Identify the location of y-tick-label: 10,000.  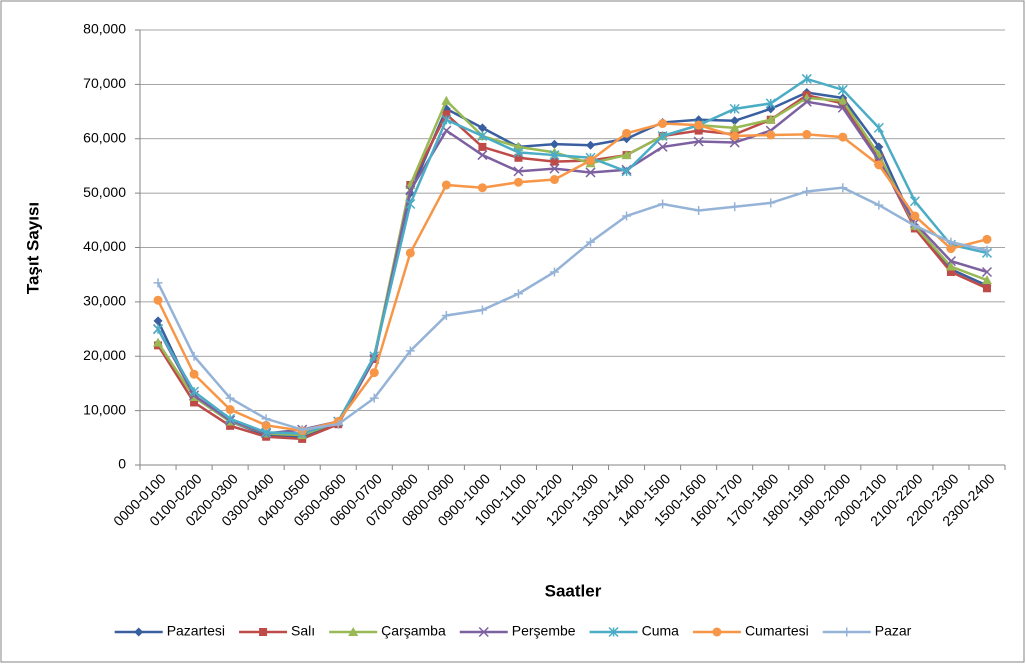
(104, 409).